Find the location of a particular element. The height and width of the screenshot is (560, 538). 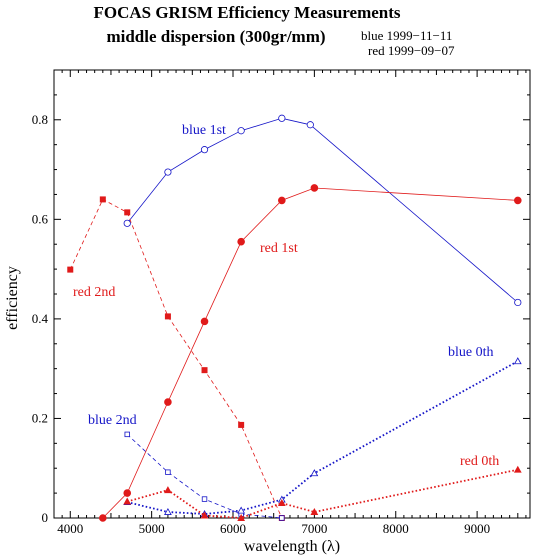

x-tick-label: 6000 is located at coordinates (233, 528).